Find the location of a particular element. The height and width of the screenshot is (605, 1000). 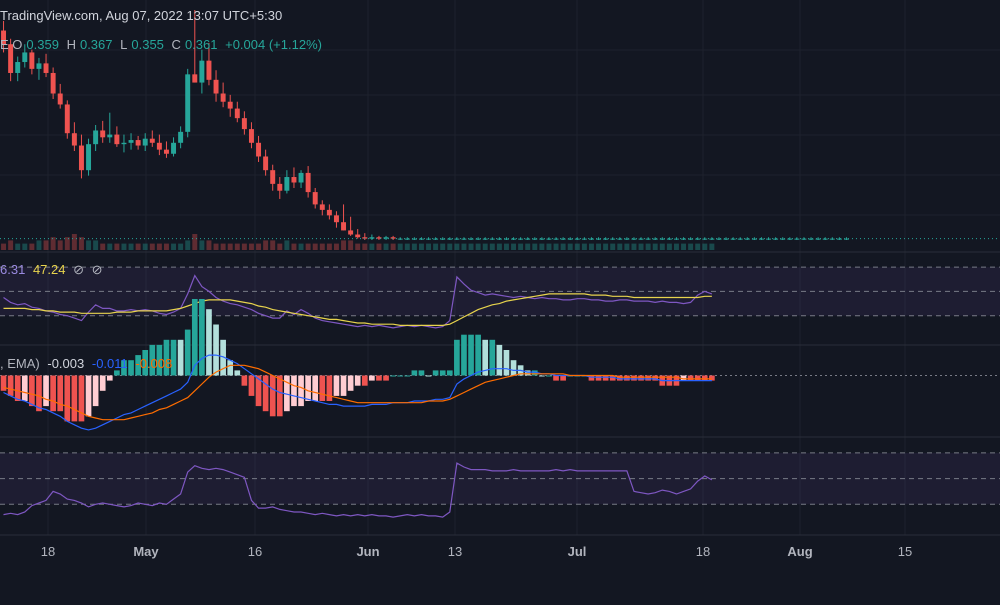

x-tick-label: 13 is located at coordinates (455, 551).